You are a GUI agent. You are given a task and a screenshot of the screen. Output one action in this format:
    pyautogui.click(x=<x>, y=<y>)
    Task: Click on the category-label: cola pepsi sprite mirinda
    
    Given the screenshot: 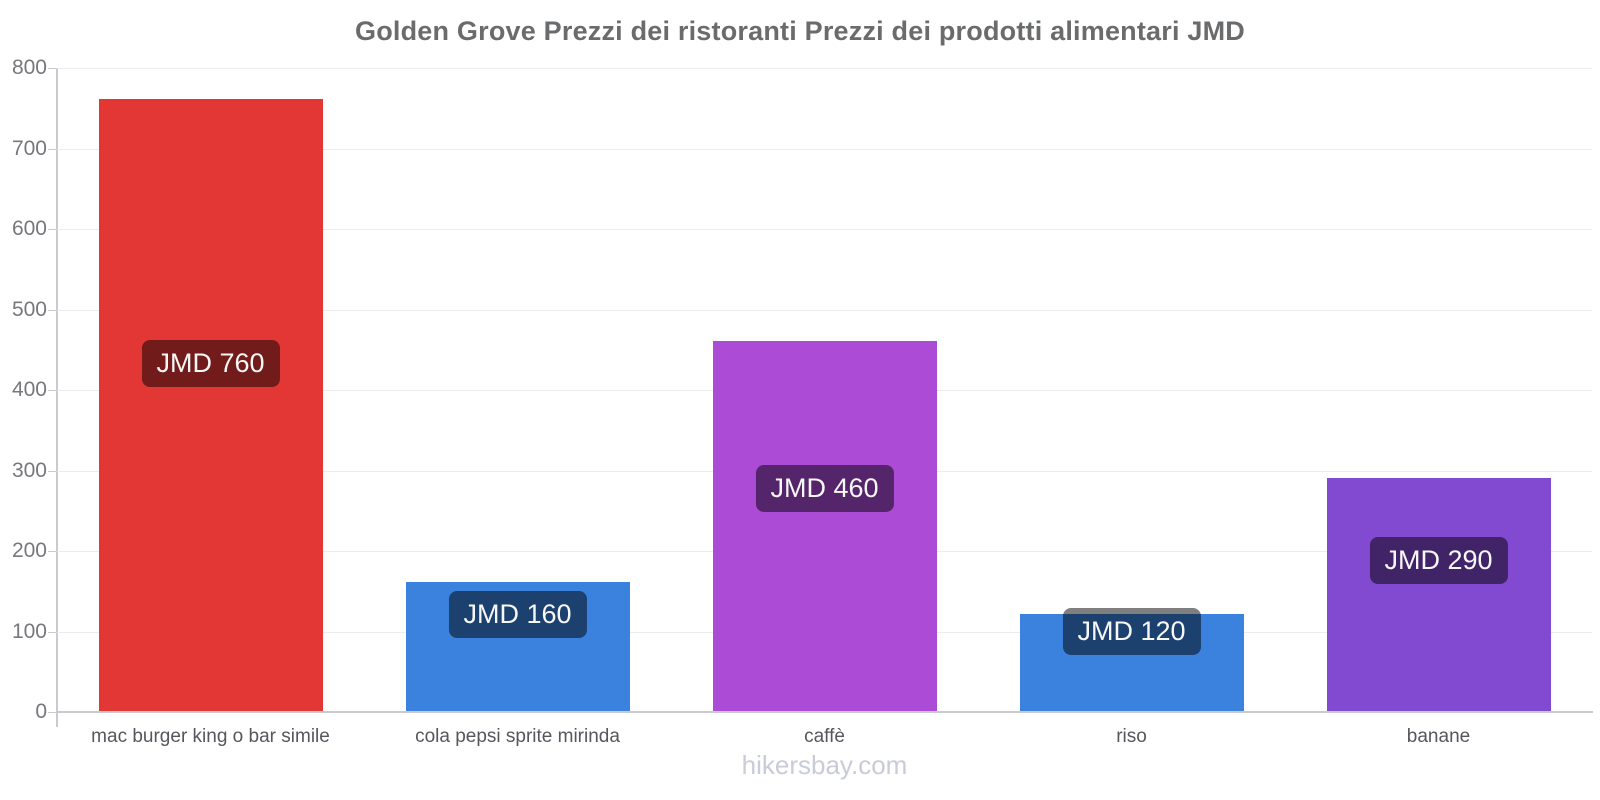 What is the action you would take?
    pyautogui.click(x=517, y=736)
    